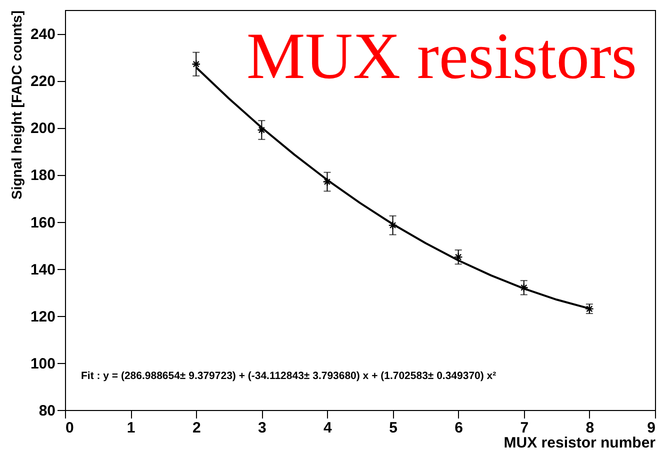 The height and width of the screenshot is (453, 662). What do you see at coordinates (43, 363) in the screenshot?
I see `y-tick-label: 100` at bounding box center [43, 363].